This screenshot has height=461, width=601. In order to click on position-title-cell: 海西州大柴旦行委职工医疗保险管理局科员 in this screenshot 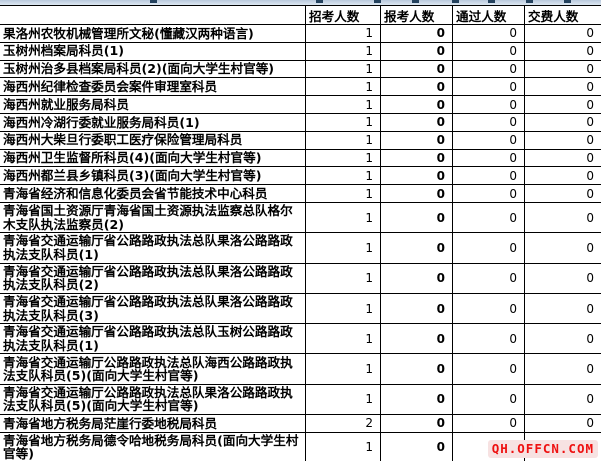, I will do `click(152, 140)`.